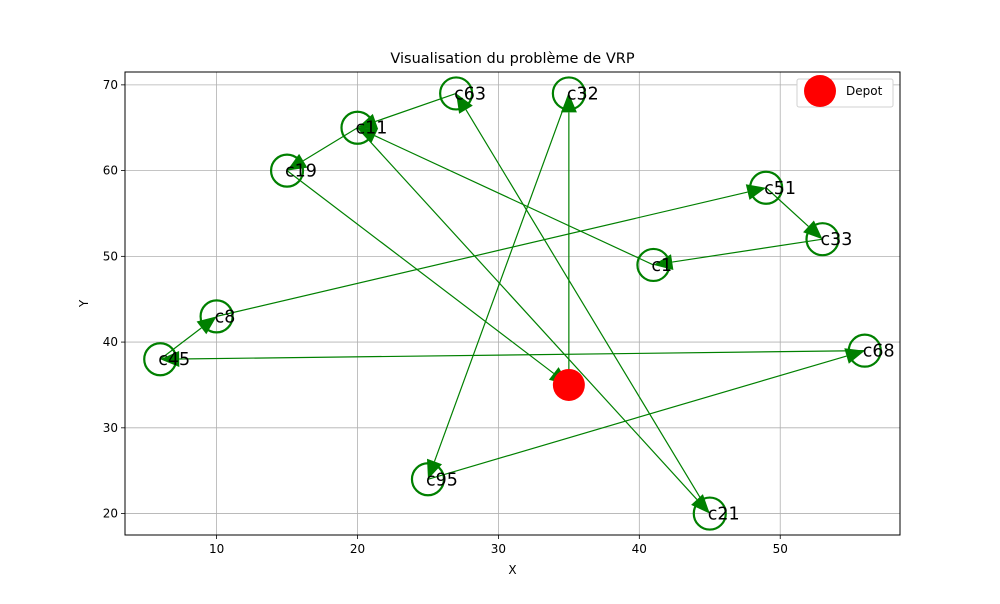 The width and height of the screenshot is (1000, 604). What do you see at coordinates (84, 303) in the screenshot?
I see `y-axis-label: Y` at bounding box center [84, 303].